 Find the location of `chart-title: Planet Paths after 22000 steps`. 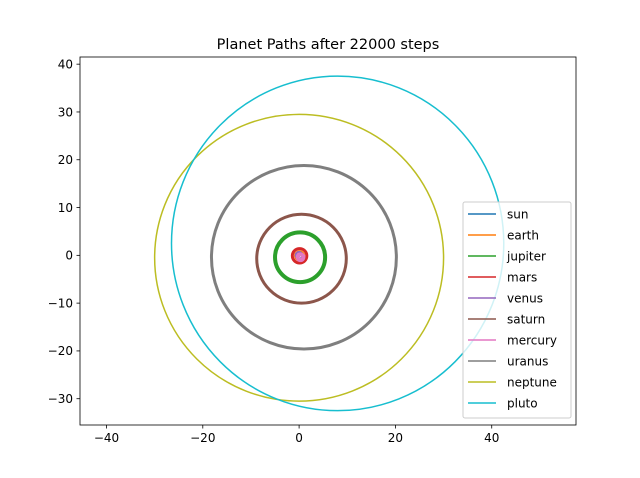

chart-title: Planet Paths after 22000 steps is located at coordinates (328, 45).